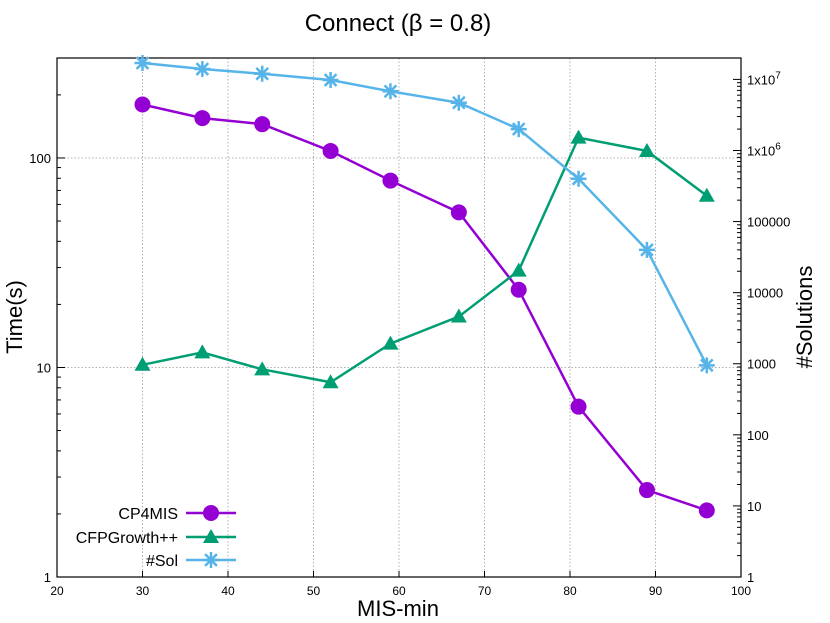  What do you see at coordinates (162, 561) in the screenshot?
I see `legend-label: #Sol` at bounding box center [162, 561].